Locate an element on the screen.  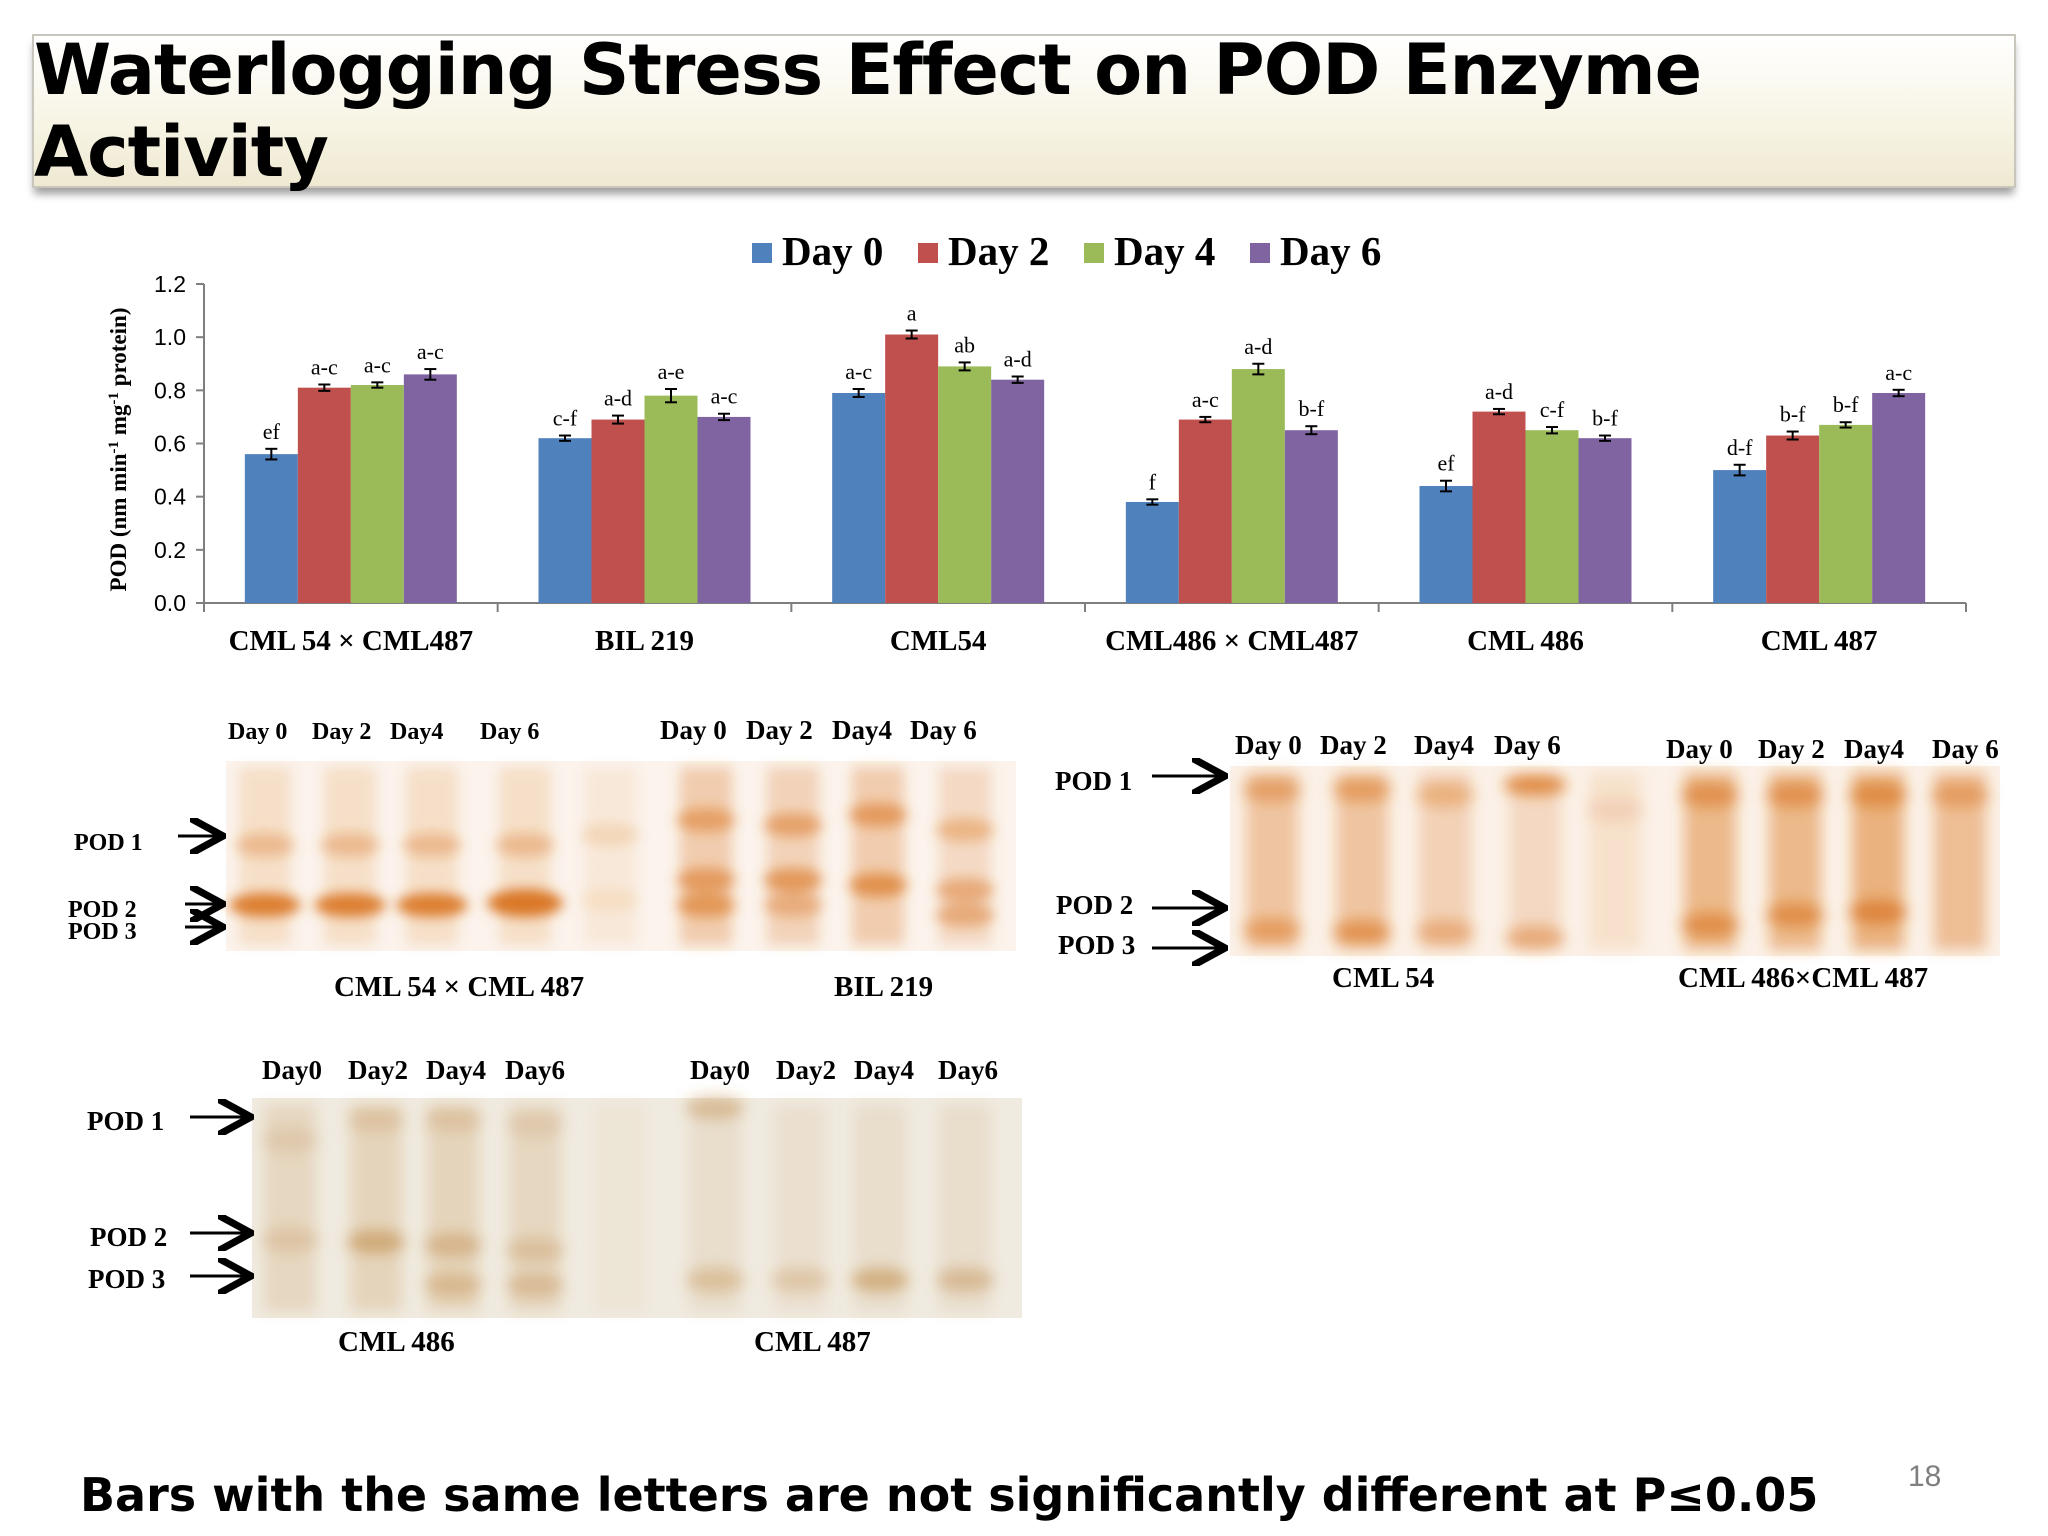
gel3-day-label-b0: Day0 is located at coordinates (720, 1070).